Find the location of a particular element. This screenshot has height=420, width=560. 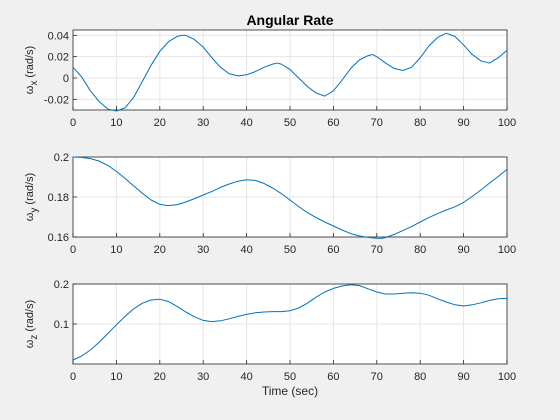

omega-y-y-axis-label: ωy (rad/s) is located at coordinates (32, 197).